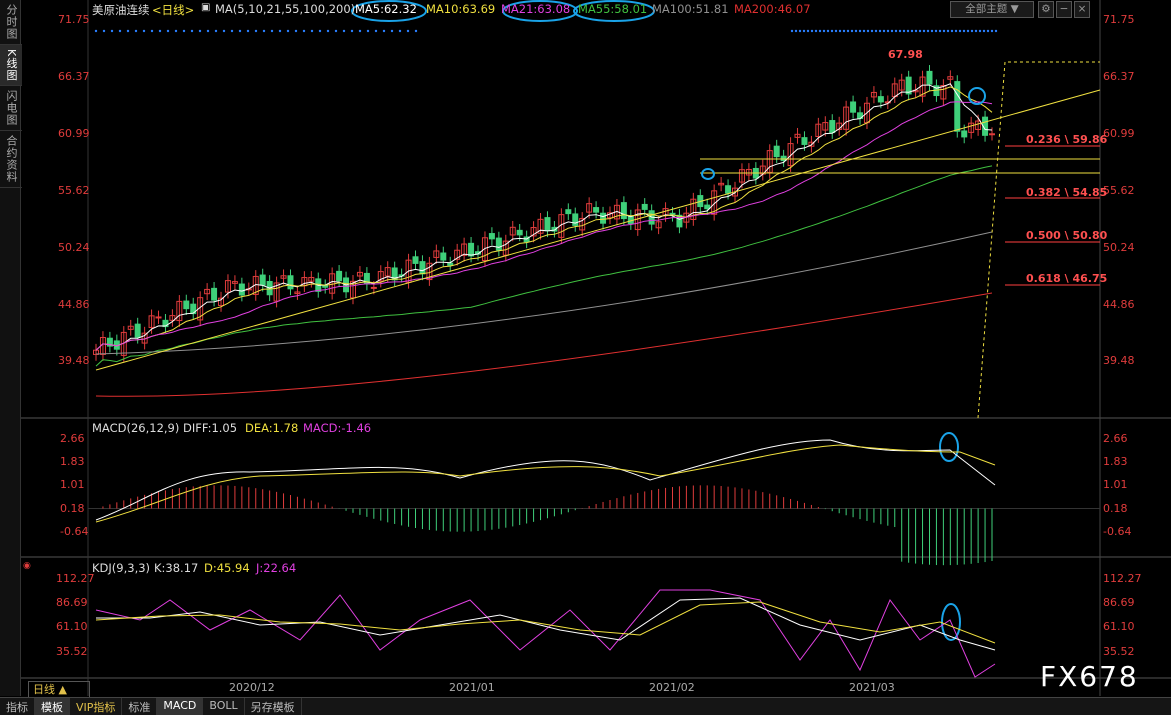  I want to click on side-panel: 分时图 K线图 闪电图 合约资料, so click(11, 348).